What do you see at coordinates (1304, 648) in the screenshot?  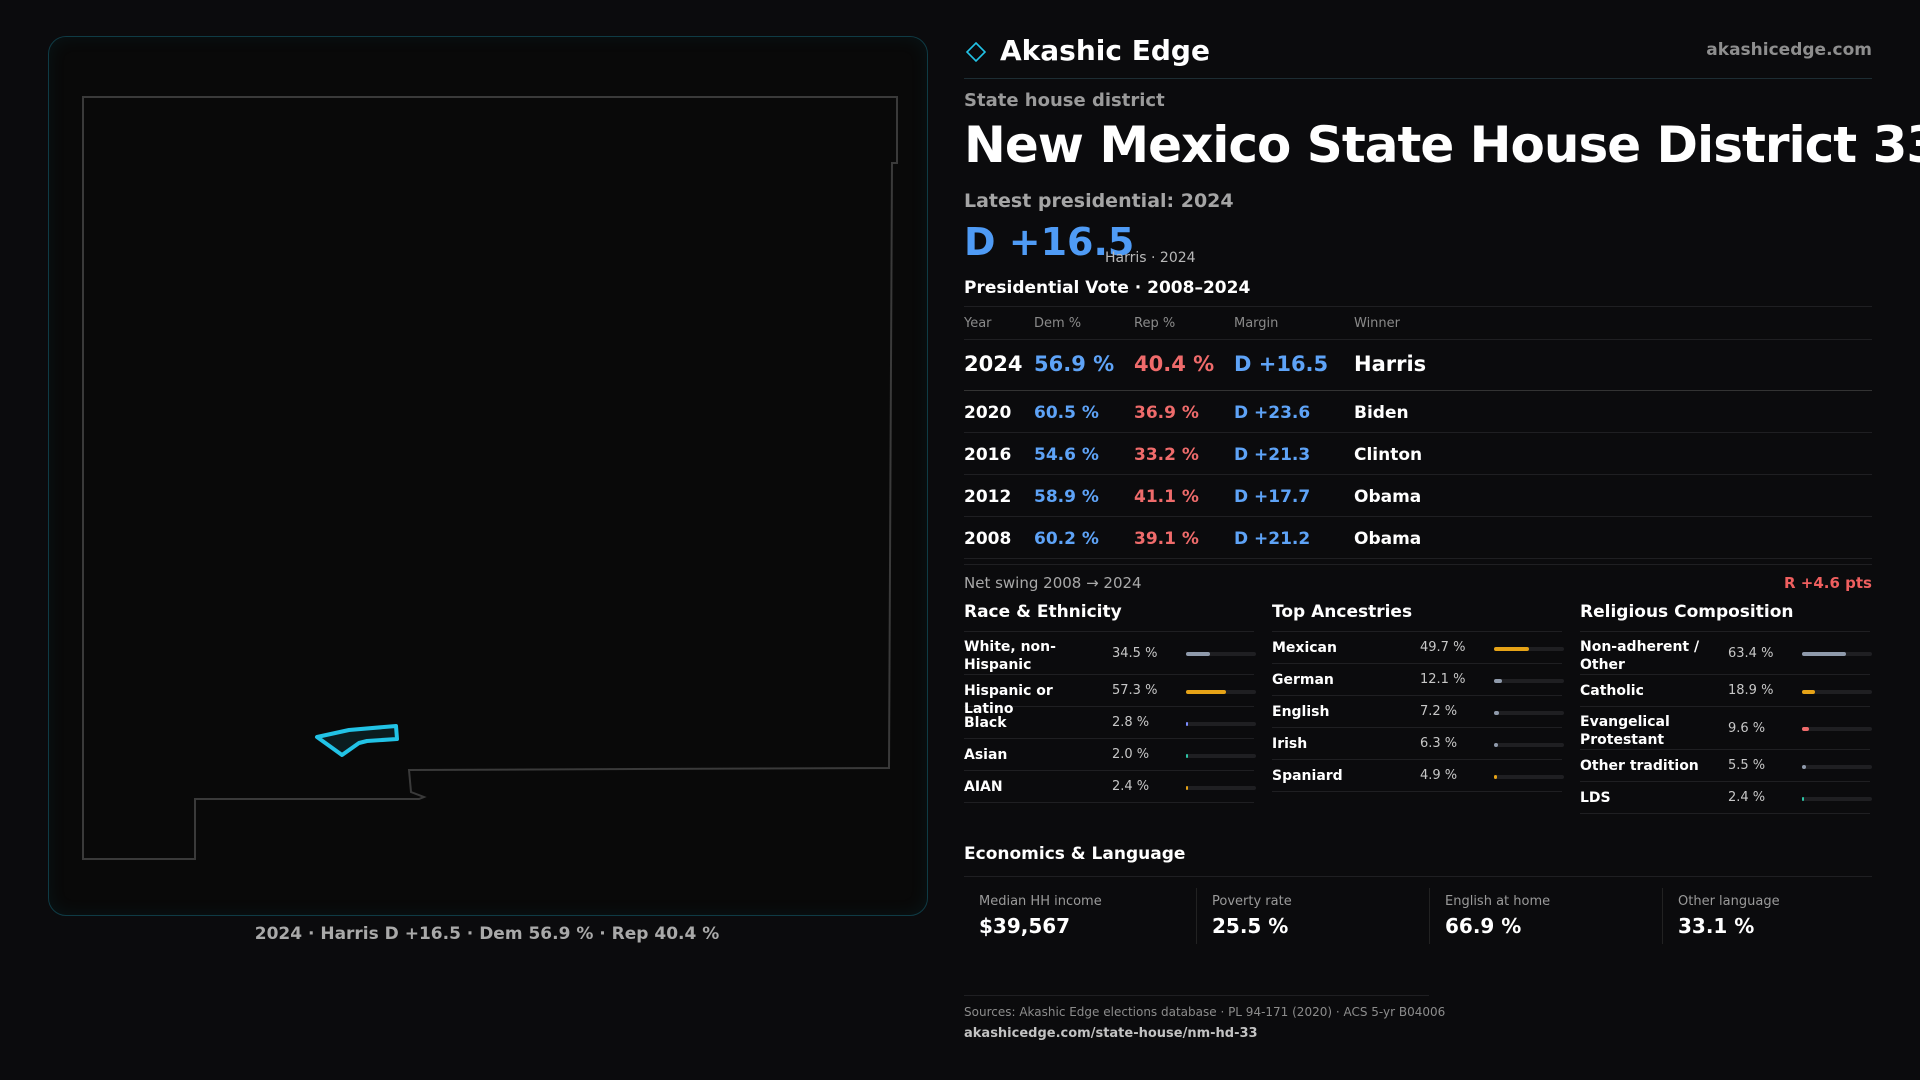 I see `item-label: Mexican` at bounding box center [1304, 648].